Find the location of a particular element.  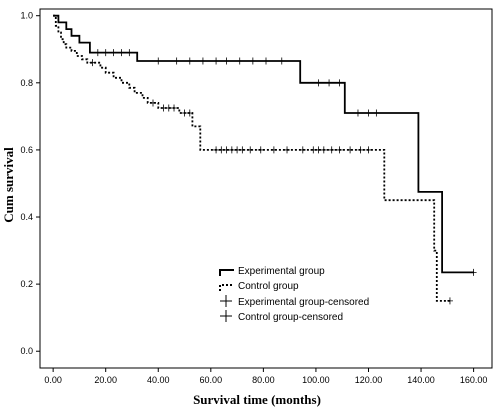

y-tick-label: 1.0 is located at coordinates (26, 16).